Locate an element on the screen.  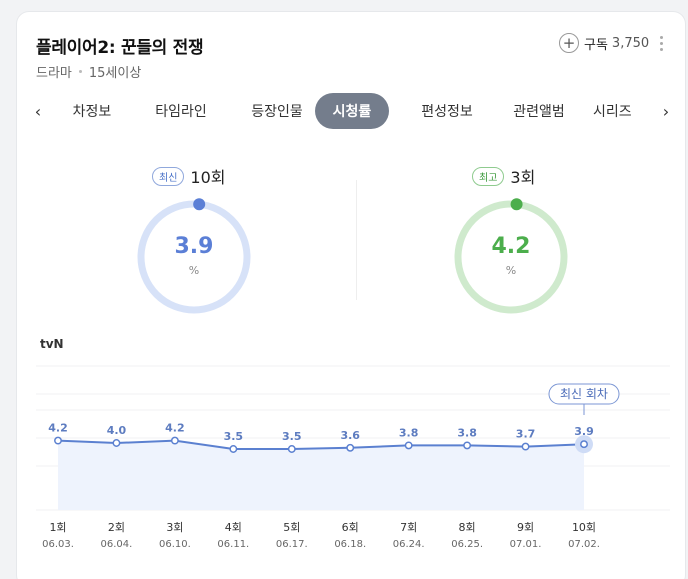
age-rating-label: 15세이상 is located at coordinates (115, 73).